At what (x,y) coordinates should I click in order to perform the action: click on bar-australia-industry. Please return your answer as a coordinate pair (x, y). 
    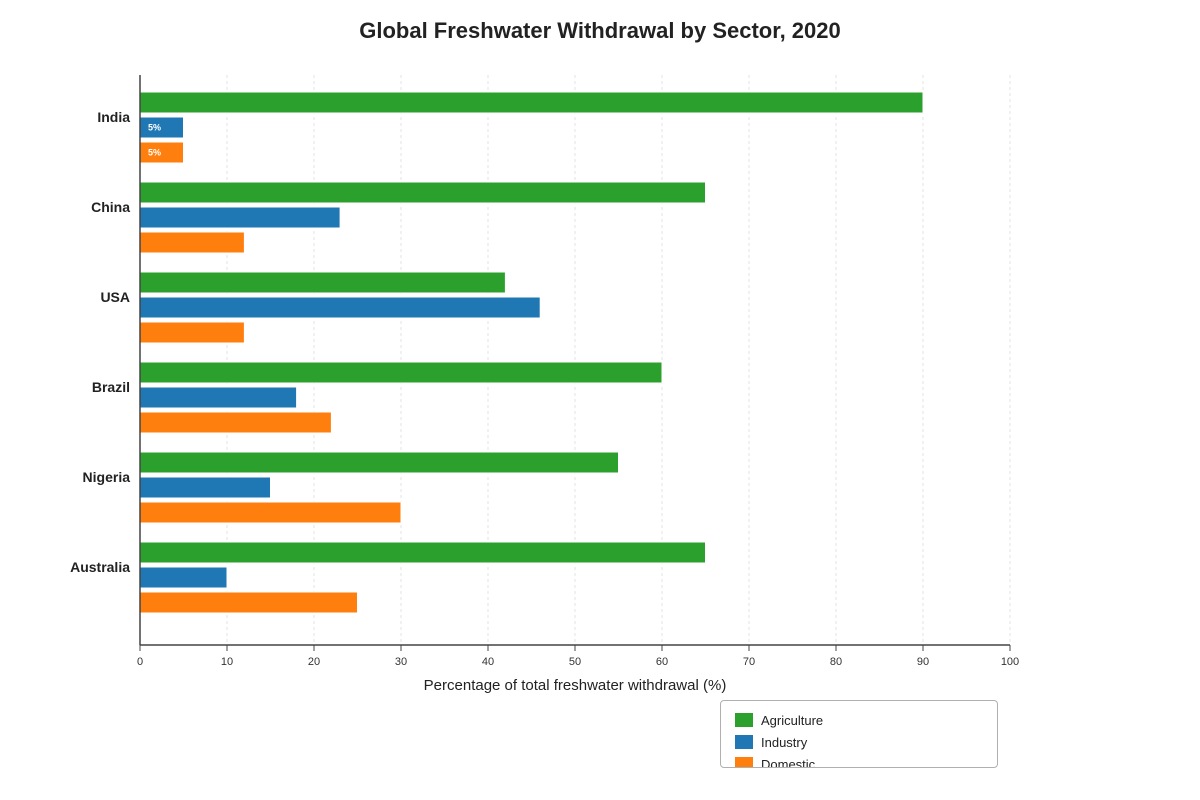
    Looking at the image, I should click on (183, 577).